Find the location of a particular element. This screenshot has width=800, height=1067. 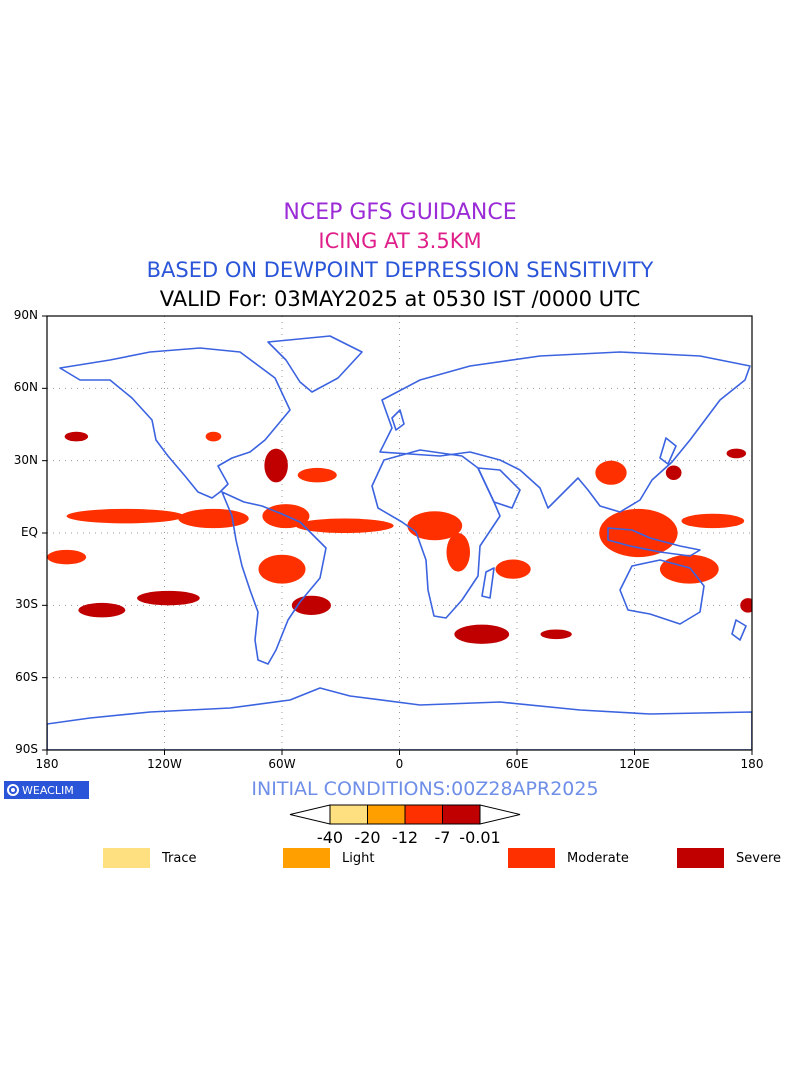

lon-label: 120E is located at coordinates (634, 764).